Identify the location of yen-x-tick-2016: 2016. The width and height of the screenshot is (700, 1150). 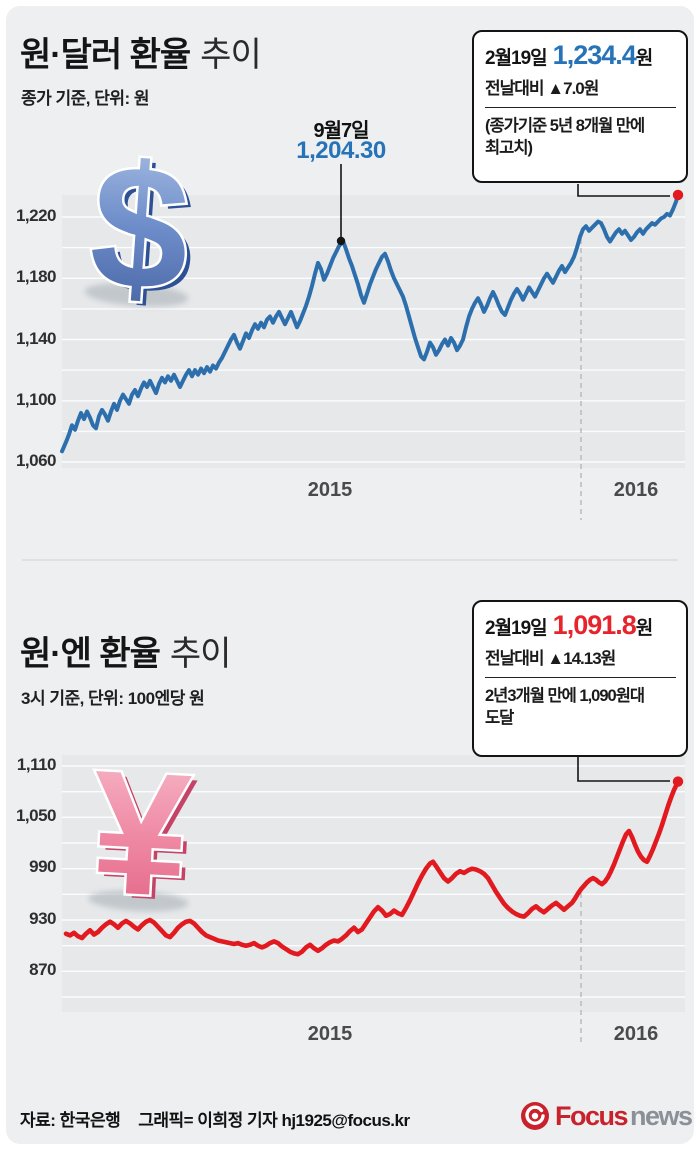
(636, 1034).